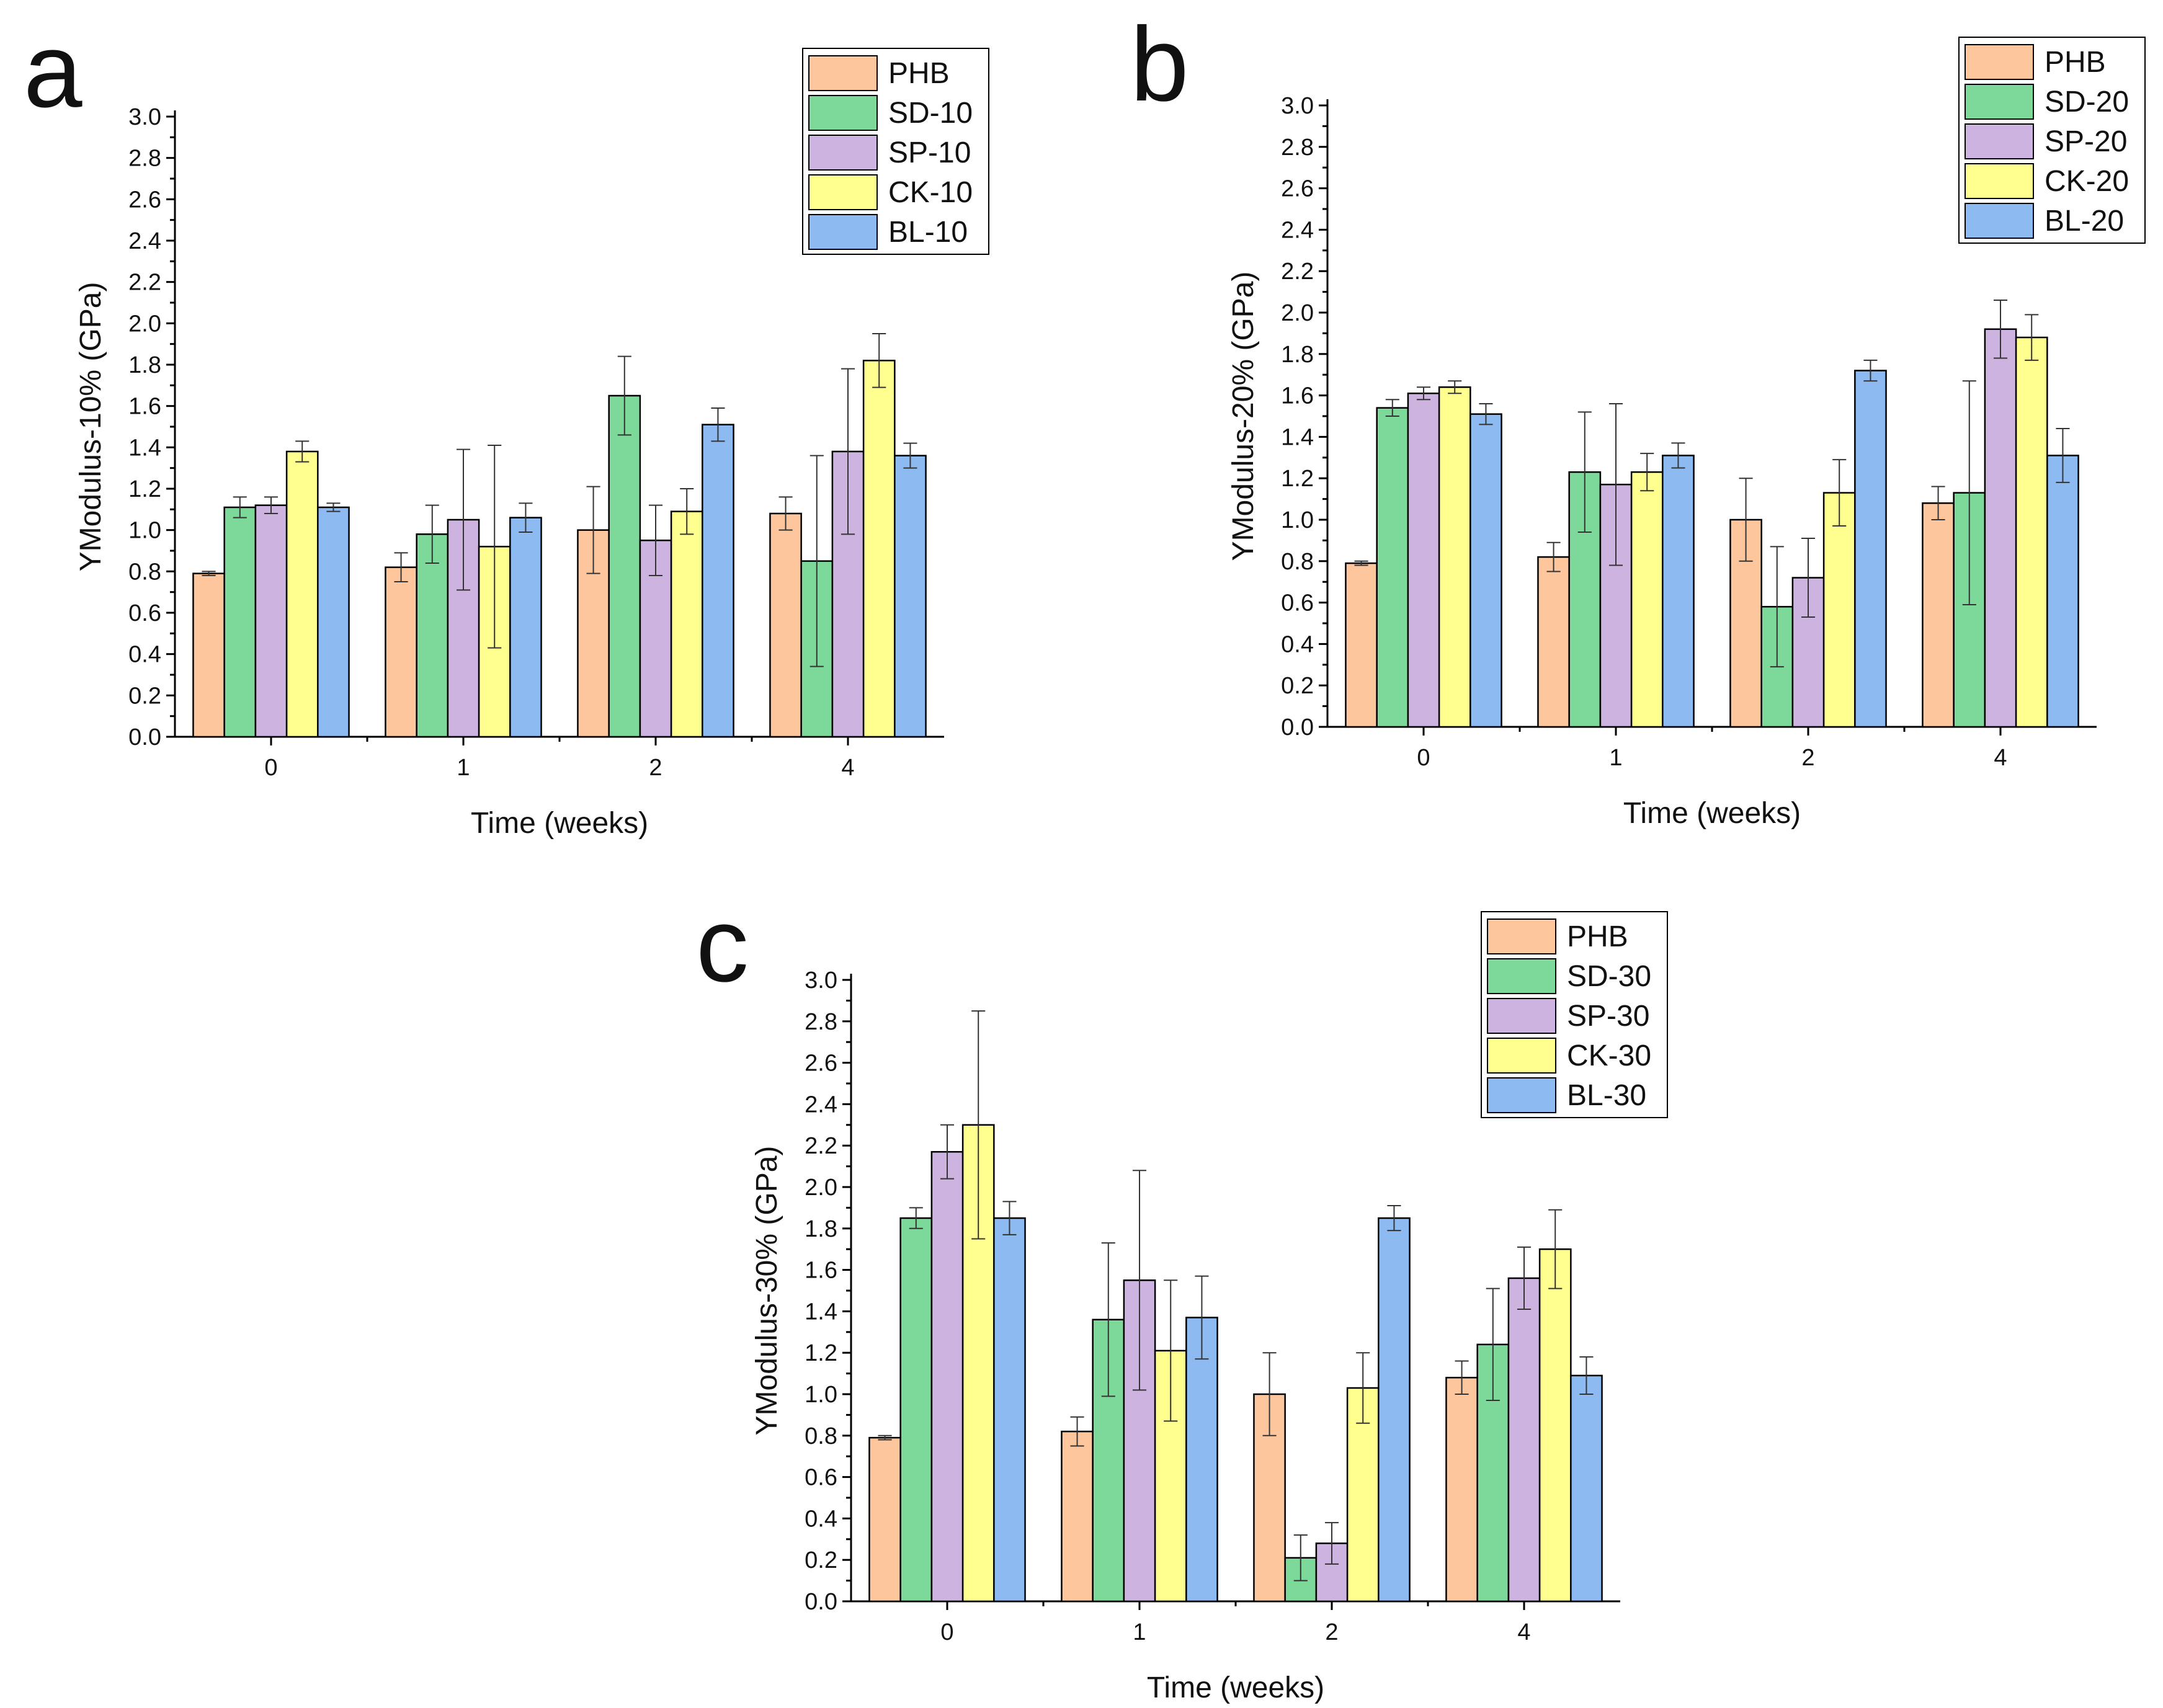  Describe the element at coordinates (1712, 813) in the screenshot. I see `x-axis-title: Time (weeks)` at that location.